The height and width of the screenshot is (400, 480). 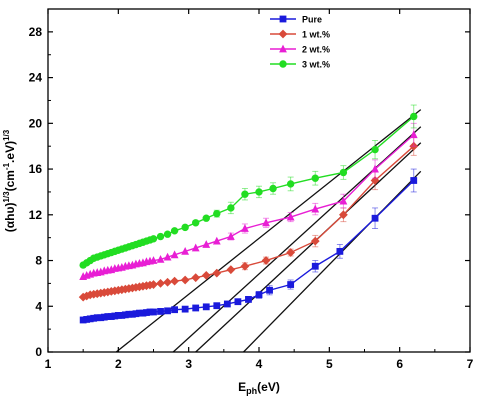 I want to click on x-tick-label: 2, so click(x=118, y=364).